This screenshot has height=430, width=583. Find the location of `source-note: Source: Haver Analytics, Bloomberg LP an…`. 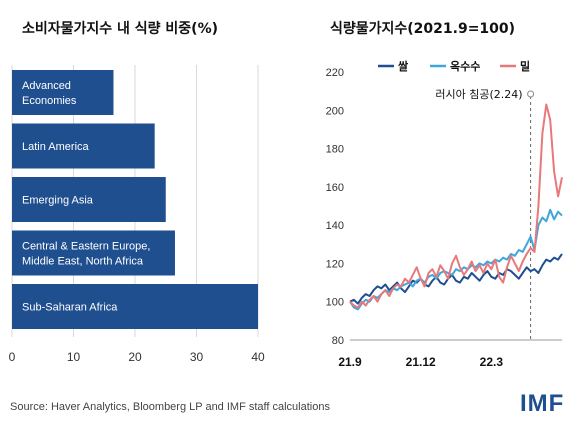

source-note: Source: Haver Analytics, Bloomberg LP an… is located at coordinates (170, 407).